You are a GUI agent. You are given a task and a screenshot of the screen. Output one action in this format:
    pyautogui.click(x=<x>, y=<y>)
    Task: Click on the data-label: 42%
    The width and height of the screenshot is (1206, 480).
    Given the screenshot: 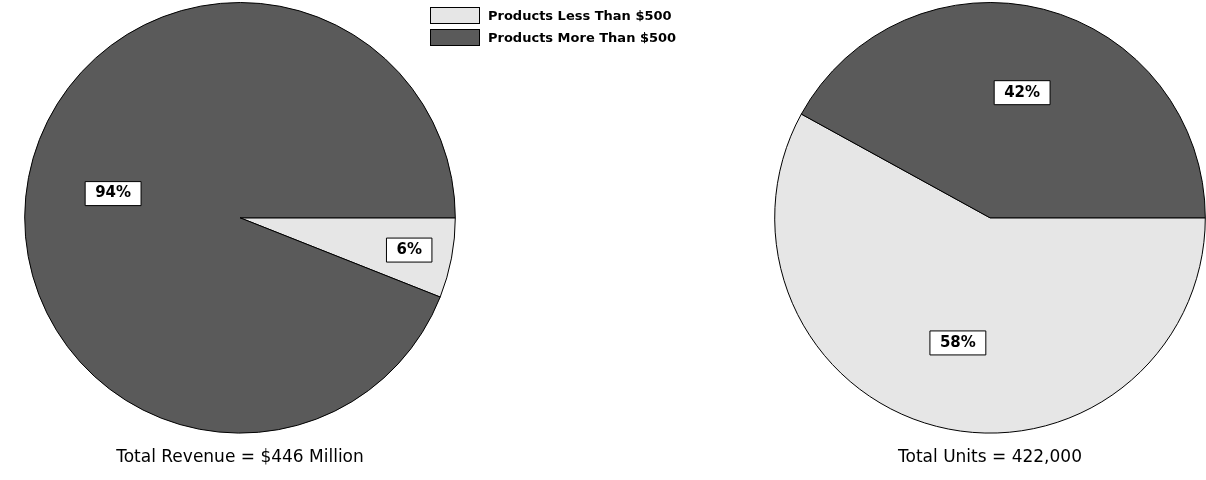 What is the action you would take?
    pyautogui.click(x=1022, y=91)
    